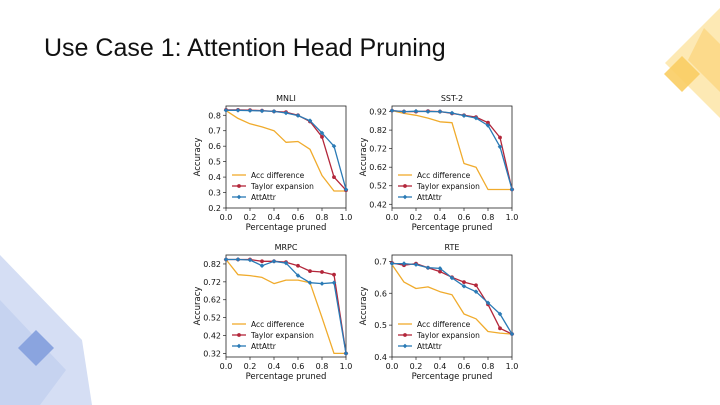 This screenshot has width=720, height=405. What do you see at coordinates (36, 348) in the screenshot?
I see `deco-blue-diamond-small` at bounding box center [36, 348].